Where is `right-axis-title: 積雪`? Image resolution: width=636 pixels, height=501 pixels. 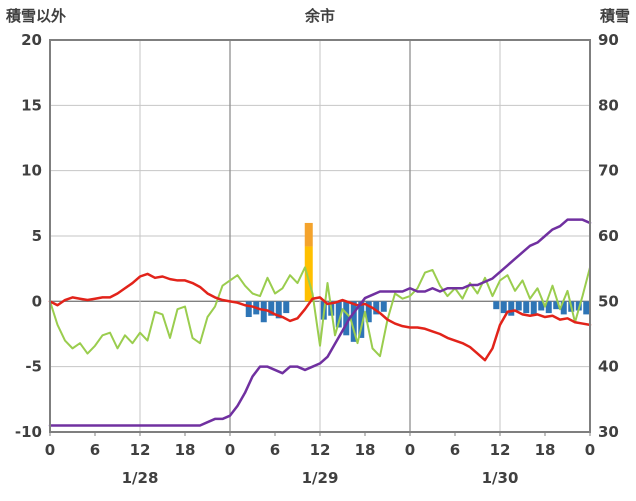 right-axis-title: 積雪 is located at coordinates (614, 16).